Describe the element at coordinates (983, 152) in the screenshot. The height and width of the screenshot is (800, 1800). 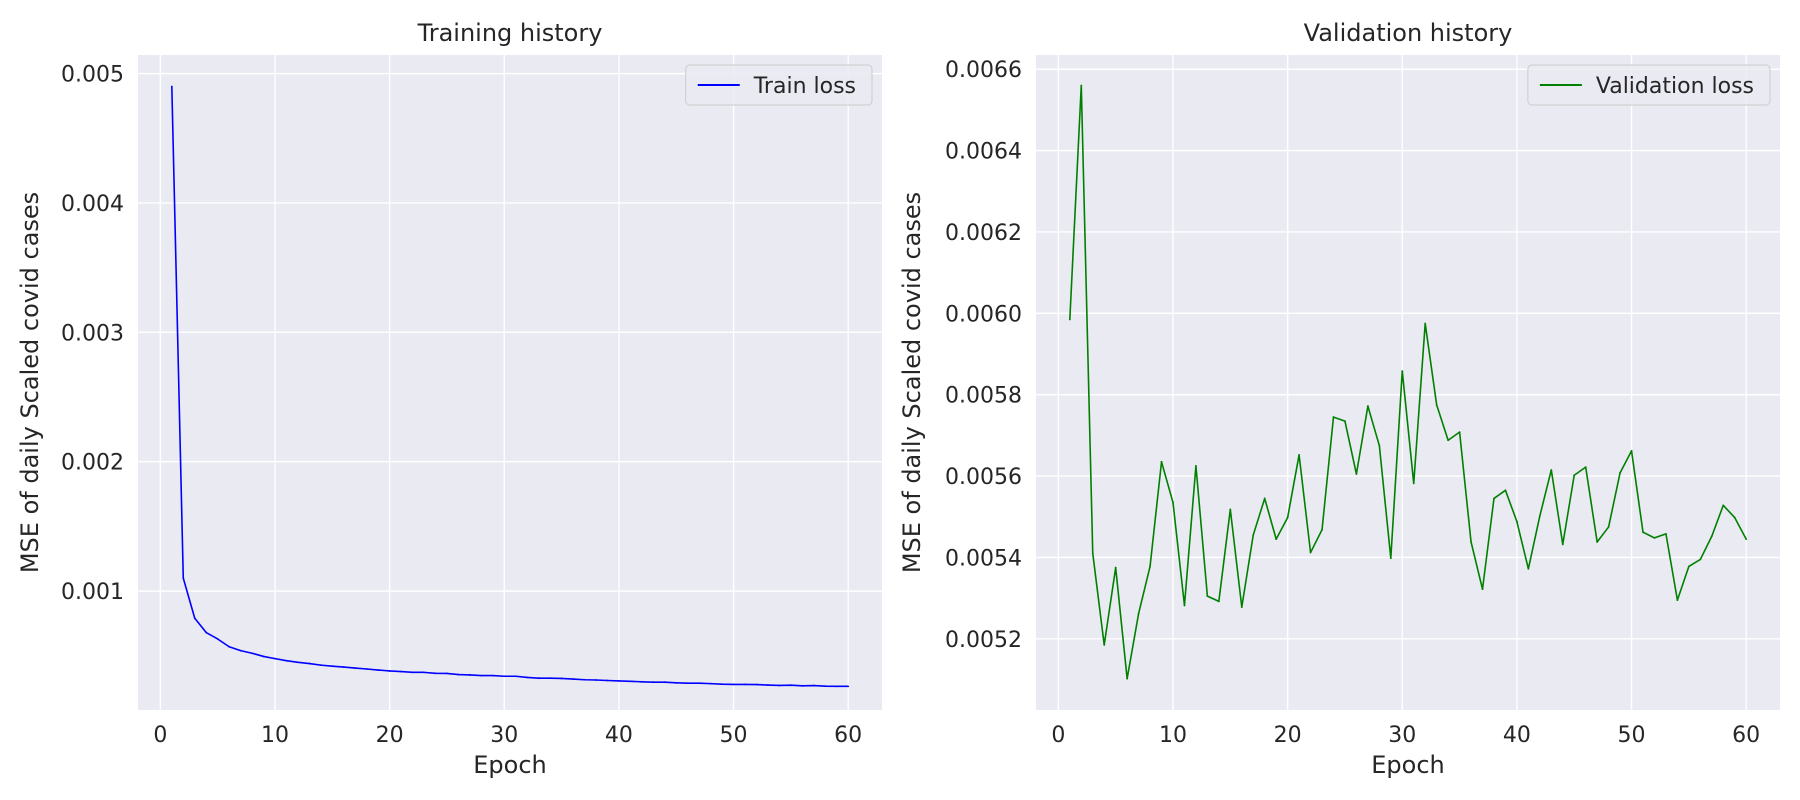
I see `validation-y-tick-label: 0.0064` at that location.